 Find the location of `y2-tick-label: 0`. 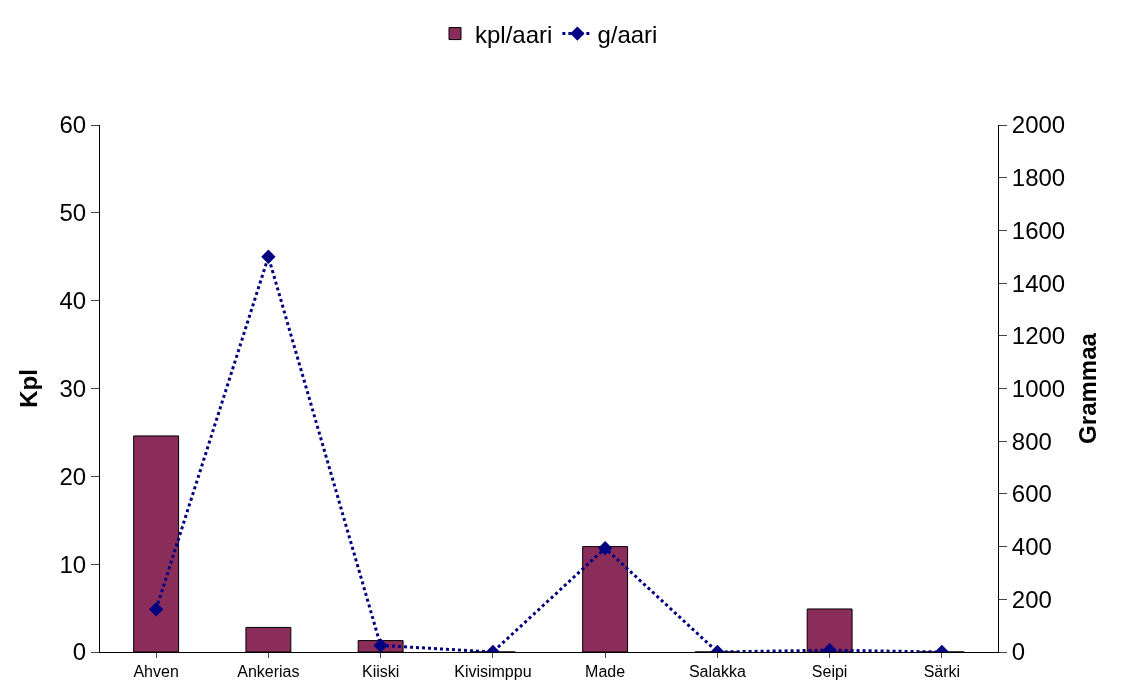

y2-tick-label: 0 is located at coordinates (1018, 652).